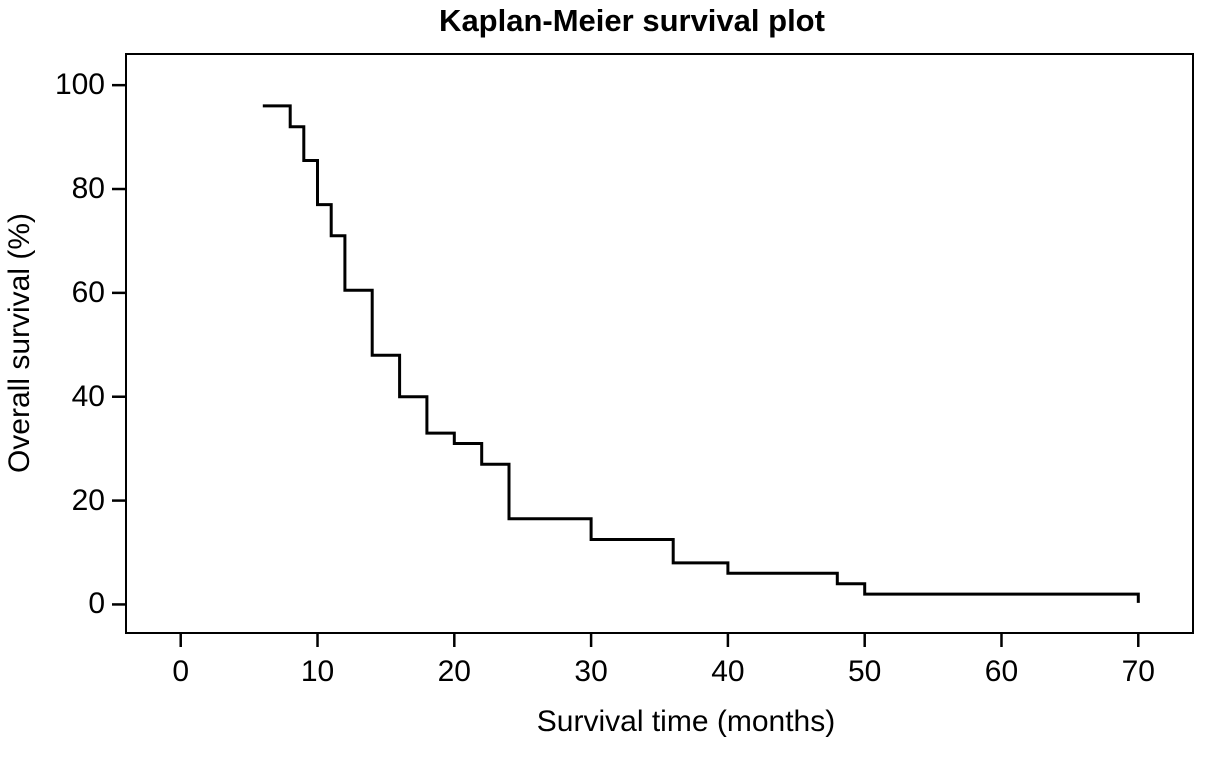  Describe the element at coordinates (19, 343) in the screenshot. I see `y-axis-title: Overall survival (%)` at that location.